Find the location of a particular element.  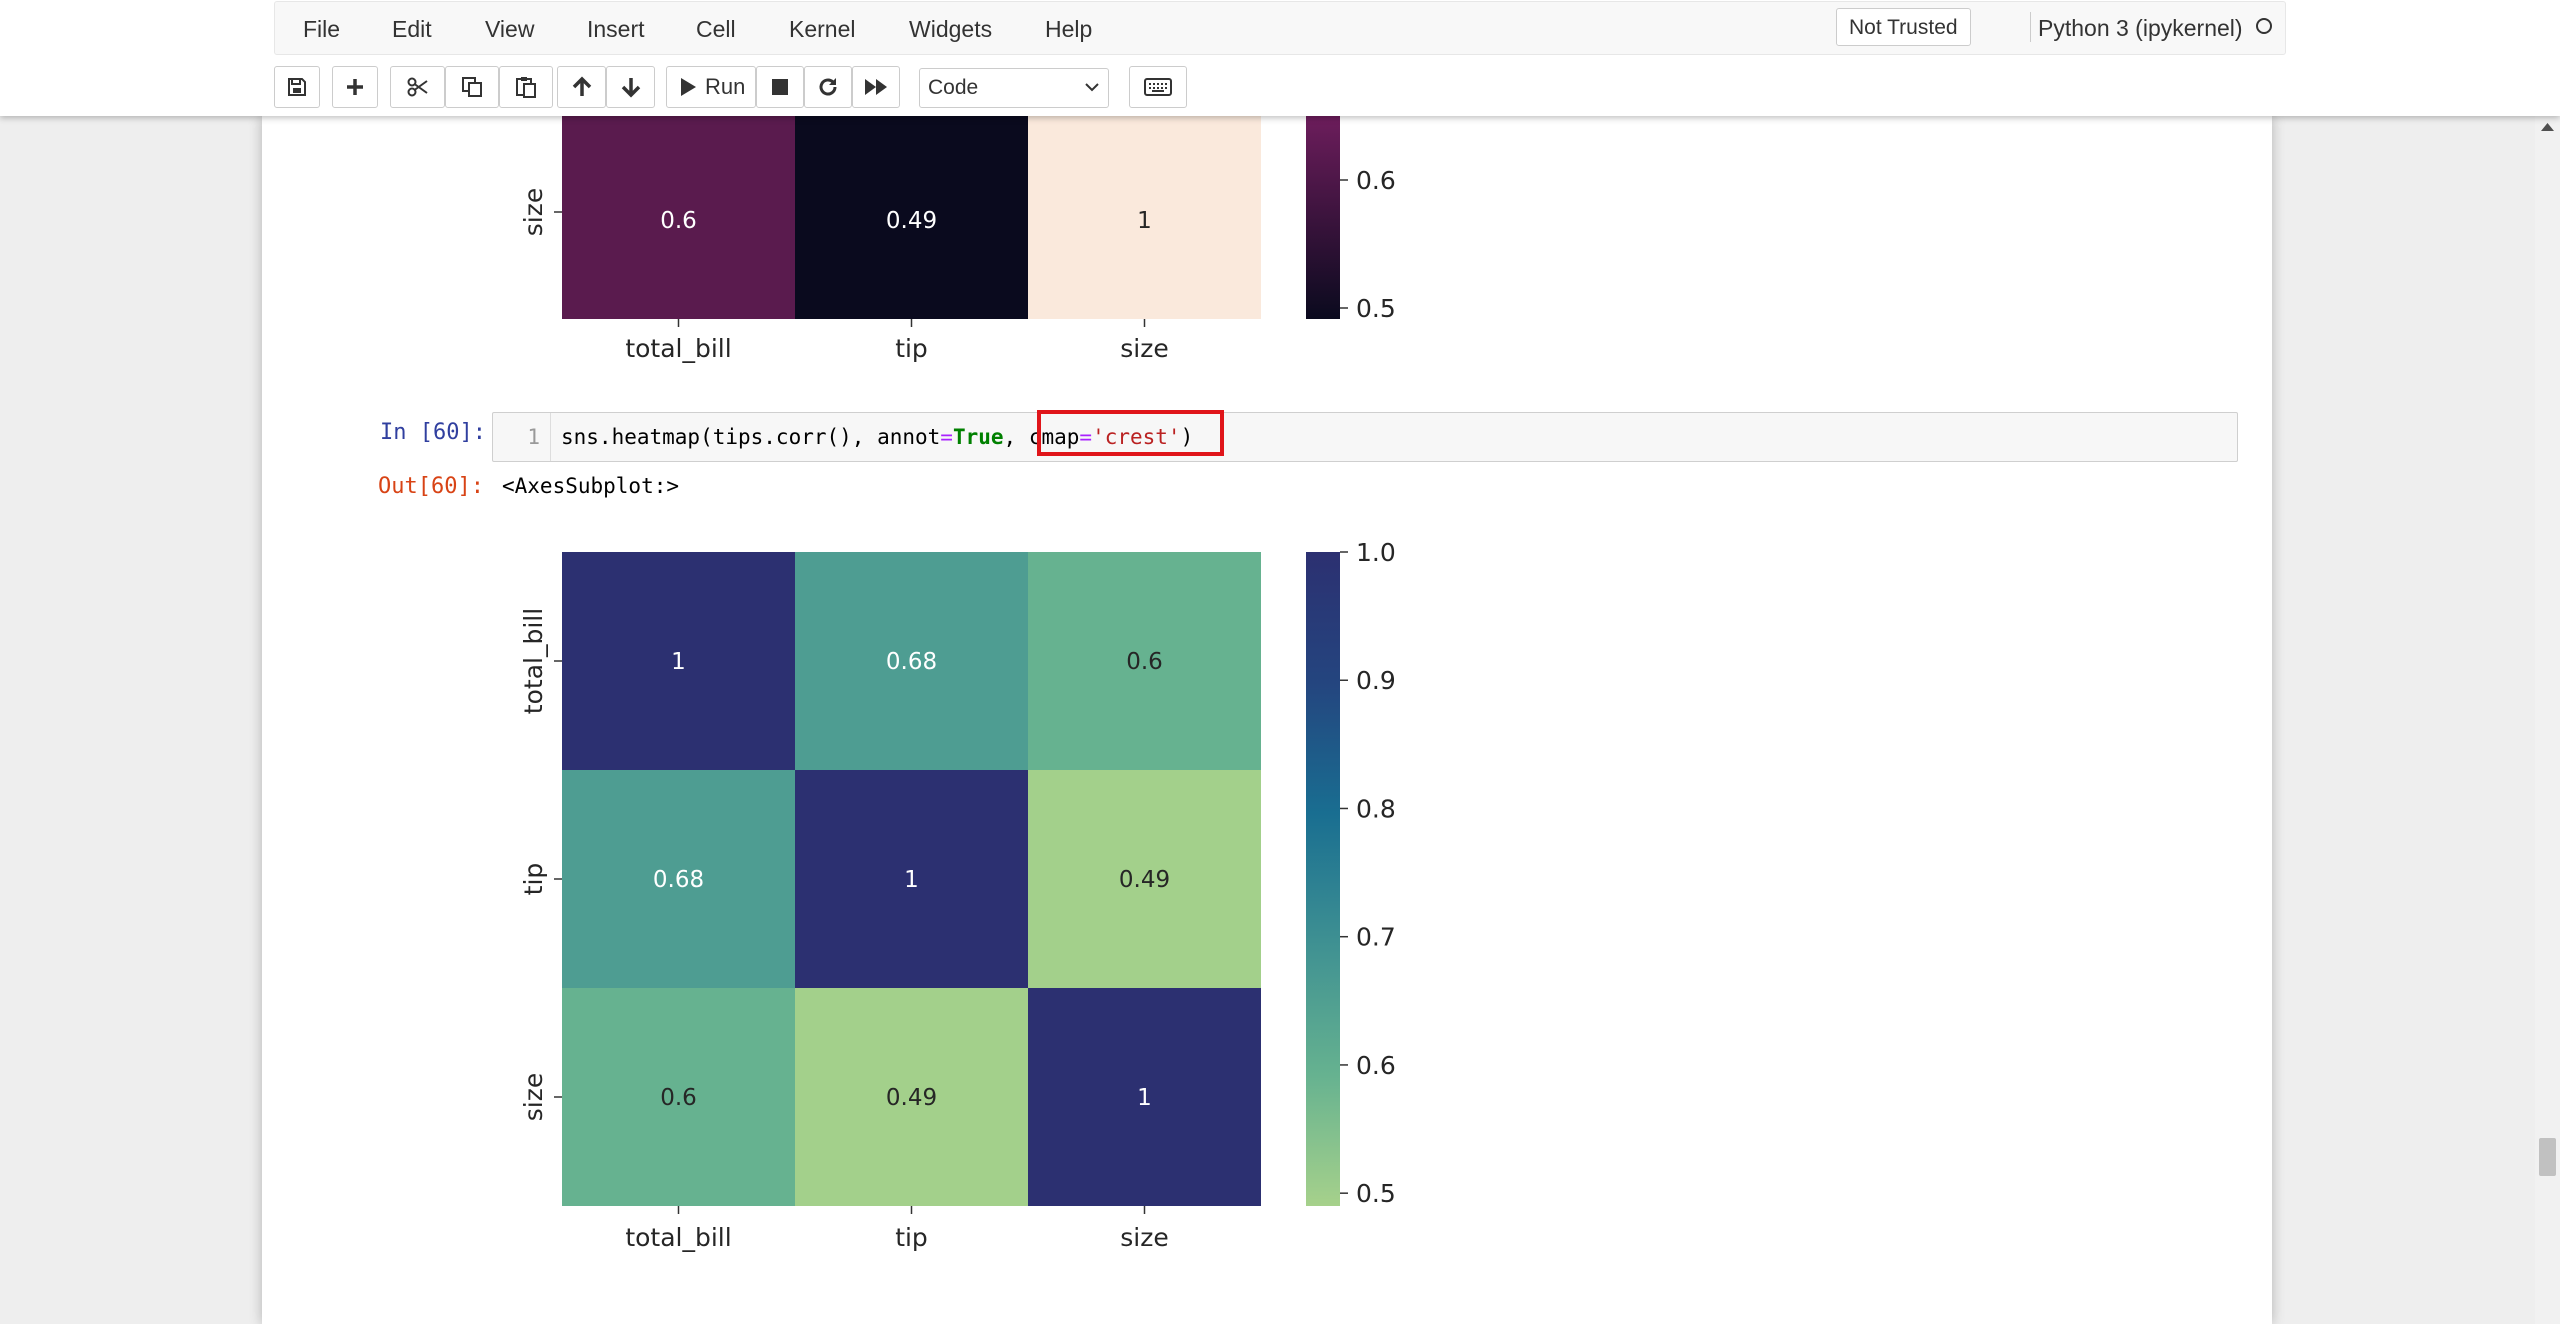

save-button is located at coordinates (297, 87).